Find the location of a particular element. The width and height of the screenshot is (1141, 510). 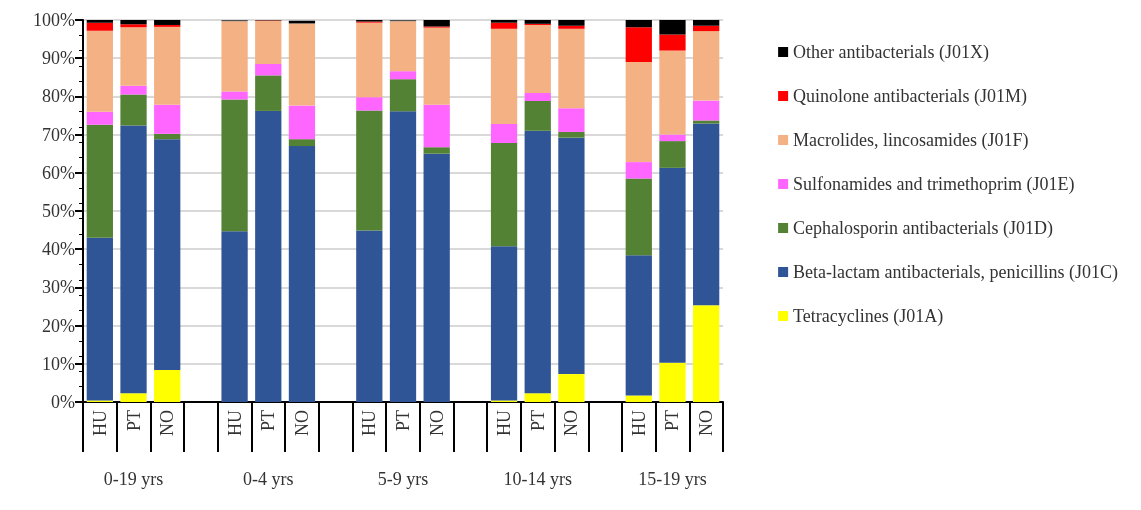

legend-label: Other antibacterials (J01X) is located at coordinates (891, 52).